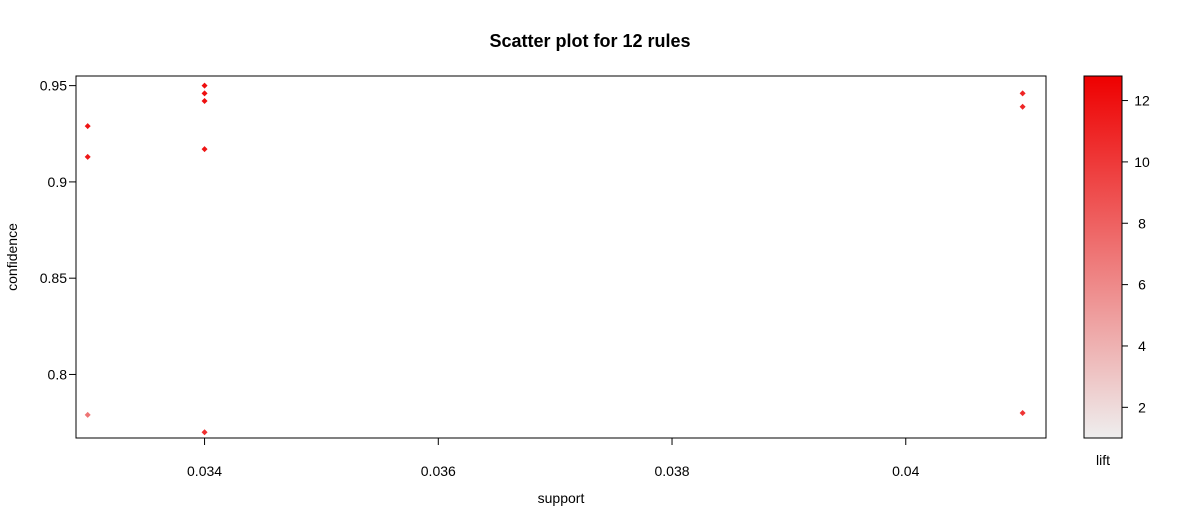 The image size is (1180, 516). I want to click on x-axis: 0.034 0.036 0.038 0.04, so click(553, 458).